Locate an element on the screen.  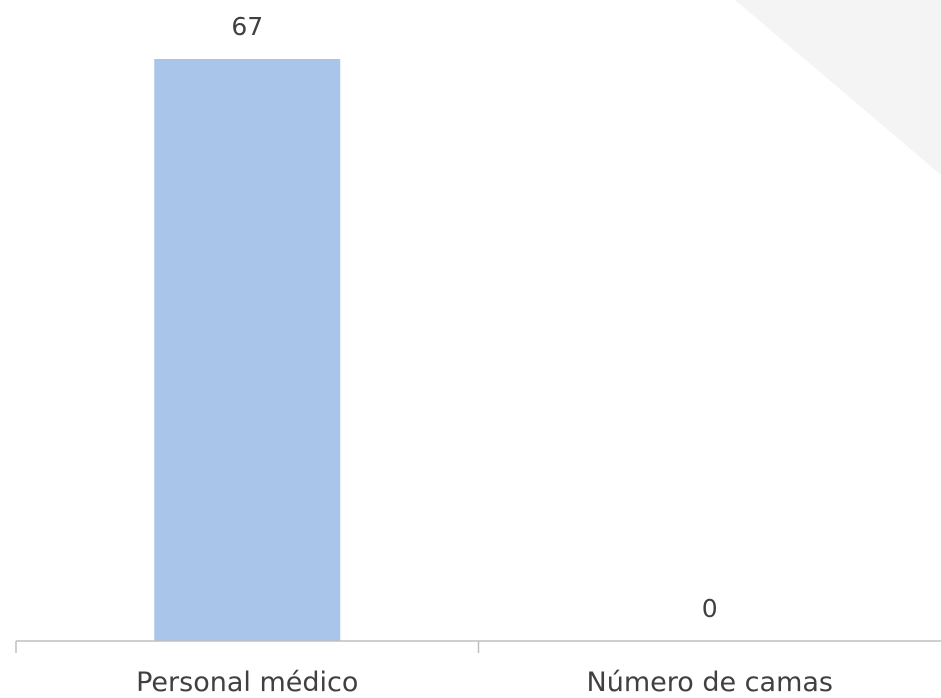
data-label-1: 67 is located at coordinates (247, 26).